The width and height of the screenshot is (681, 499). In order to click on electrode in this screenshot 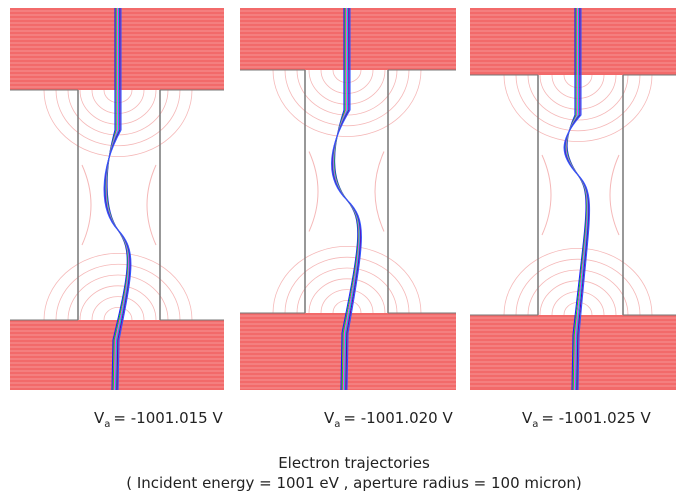, I will do `click(573, 41)`.